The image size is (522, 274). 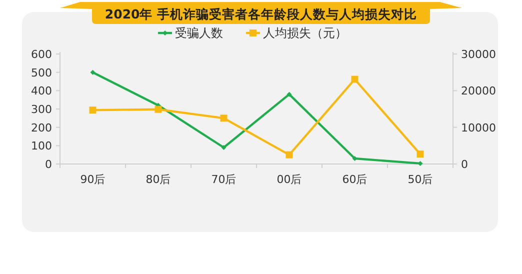 I want to click on x-tick-label: 00后, so click(x=289, y=179).